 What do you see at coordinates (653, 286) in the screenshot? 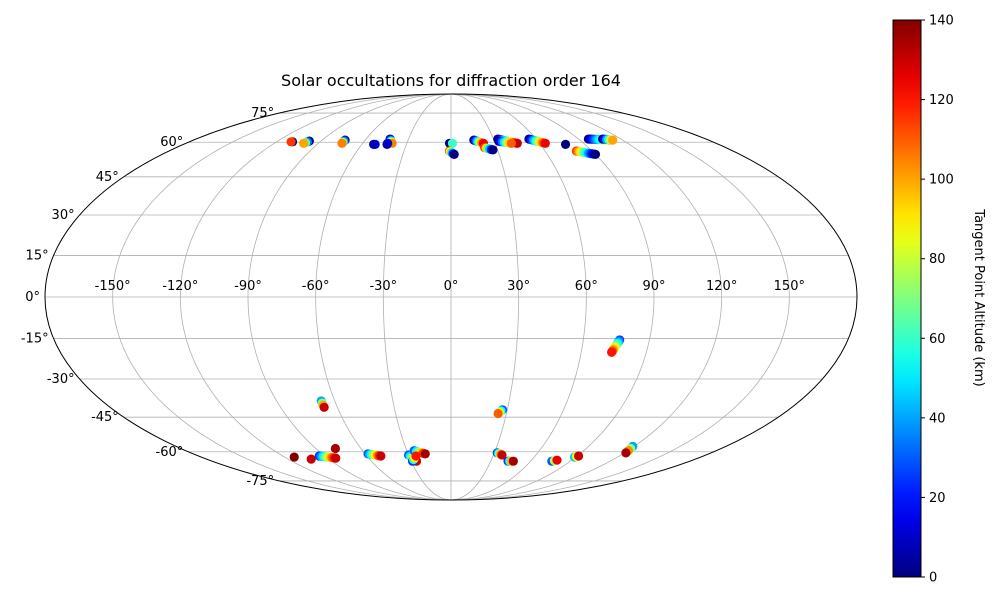
I see `longitude-tick-label: 90°` at bounding box center [653, 286].